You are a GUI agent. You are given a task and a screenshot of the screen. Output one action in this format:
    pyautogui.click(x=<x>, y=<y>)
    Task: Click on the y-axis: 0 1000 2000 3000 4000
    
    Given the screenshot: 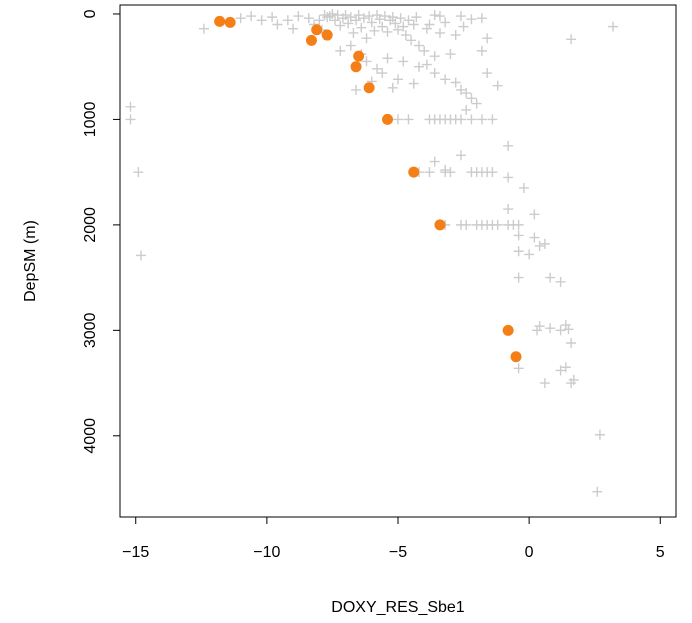 What is the action you would take?
    pyautogui.click(x=101, y=231)
    